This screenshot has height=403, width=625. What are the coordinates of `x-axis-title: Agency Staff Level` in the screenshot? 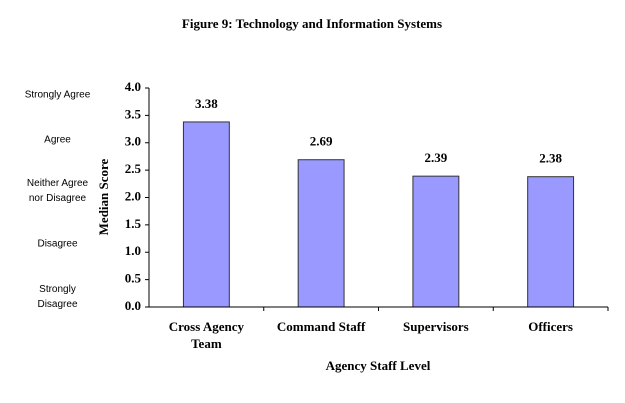 It's located at (378, 365).